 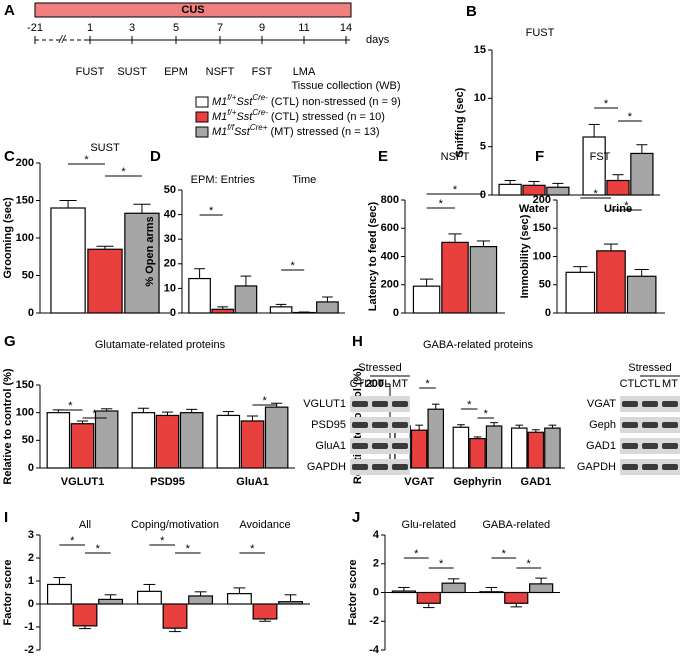 I want to click on category-label: Gephyrin, so click(x=477, y=482).